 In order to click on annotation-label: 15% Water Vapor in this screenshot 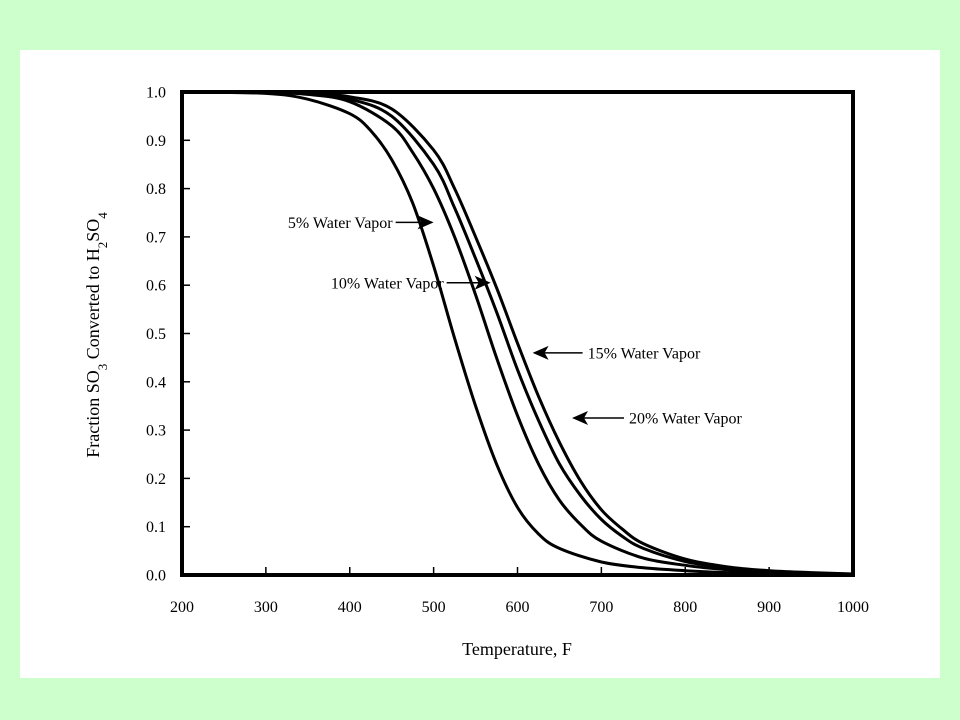, I will do `click(644, 353)`.